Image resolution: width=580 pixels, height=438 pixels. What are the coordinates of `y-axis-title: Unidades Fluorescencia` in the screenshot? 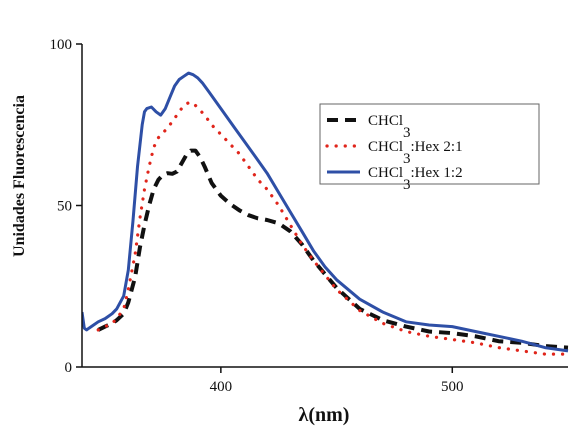 It's located at (19, 176).